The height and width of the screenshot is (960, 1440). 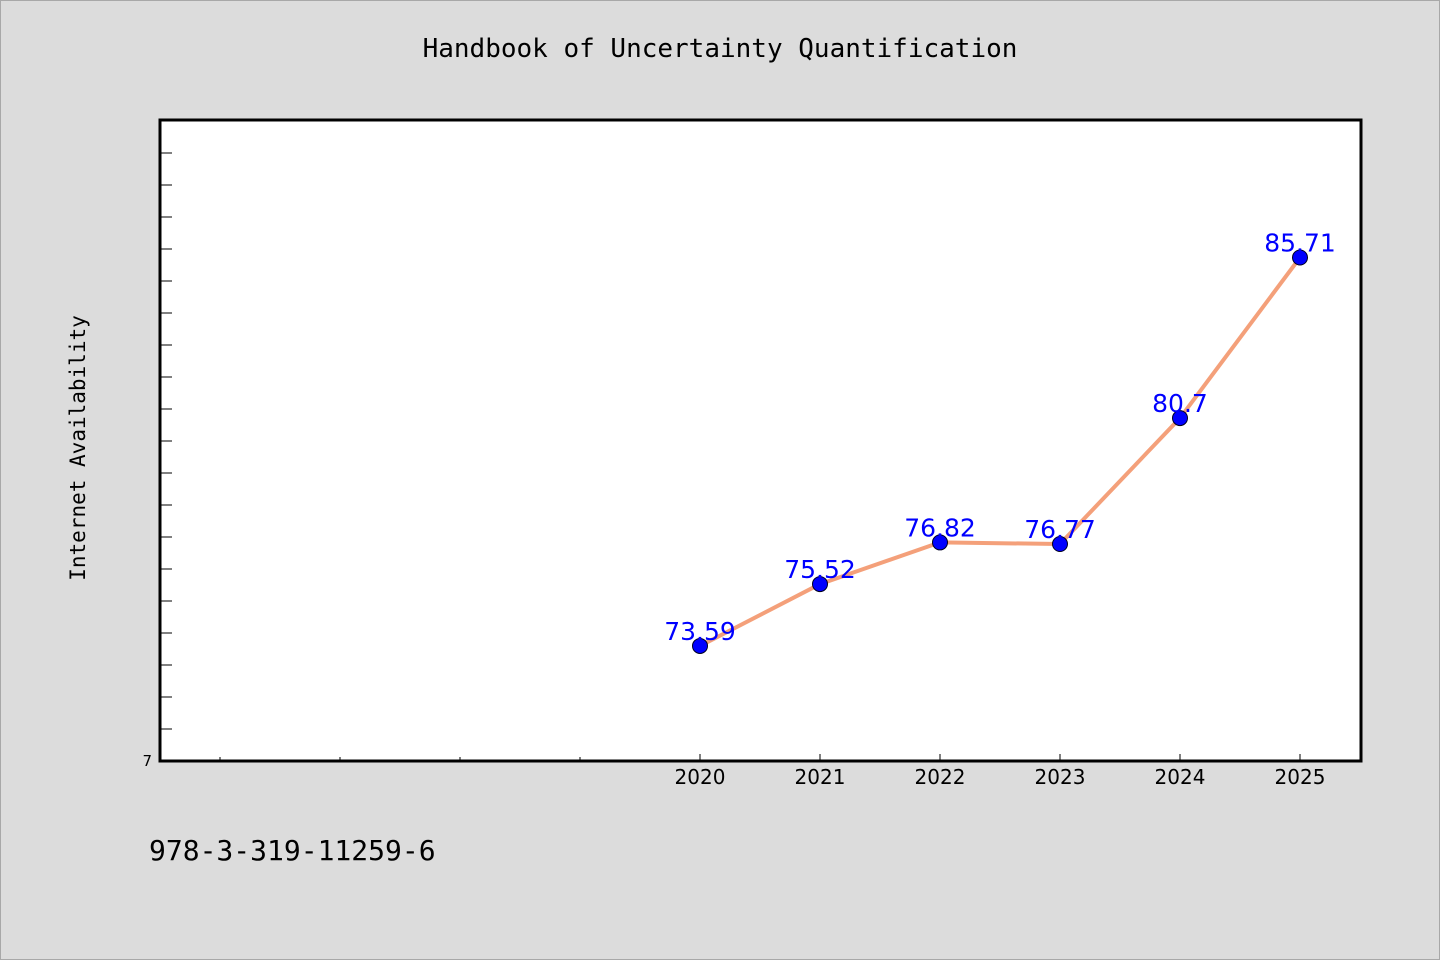 I want to click on data-label: 73.59, so click(x=700, y=631).